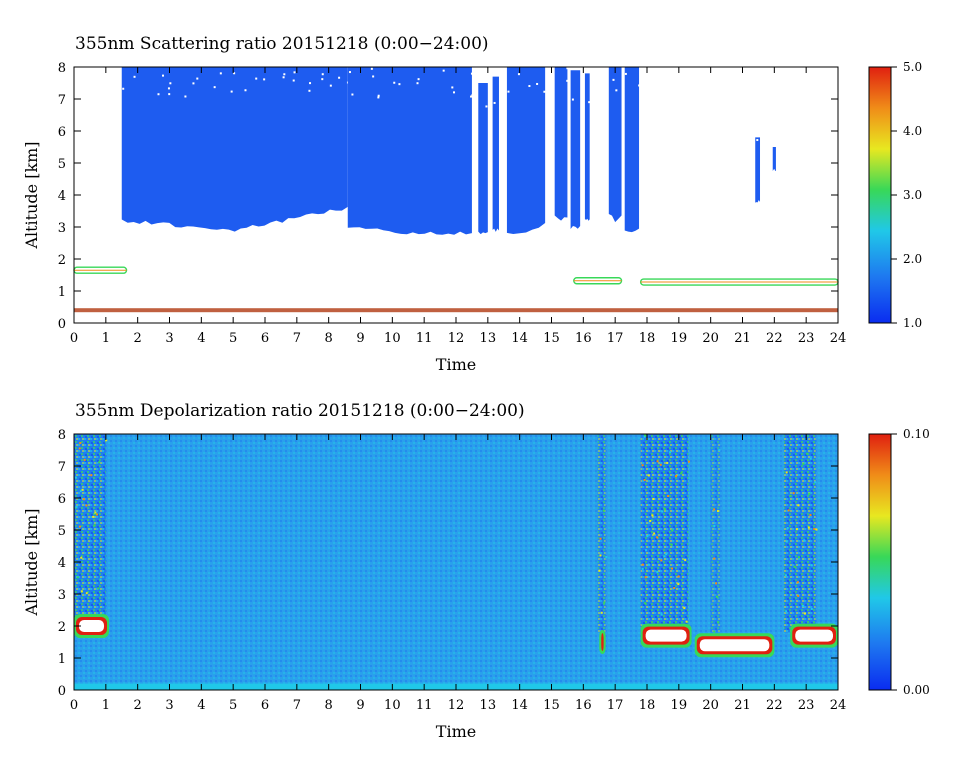  Describe the element at coordinates (488, 705) in the screenshot. I see `x-tick-label: 13` at that location.